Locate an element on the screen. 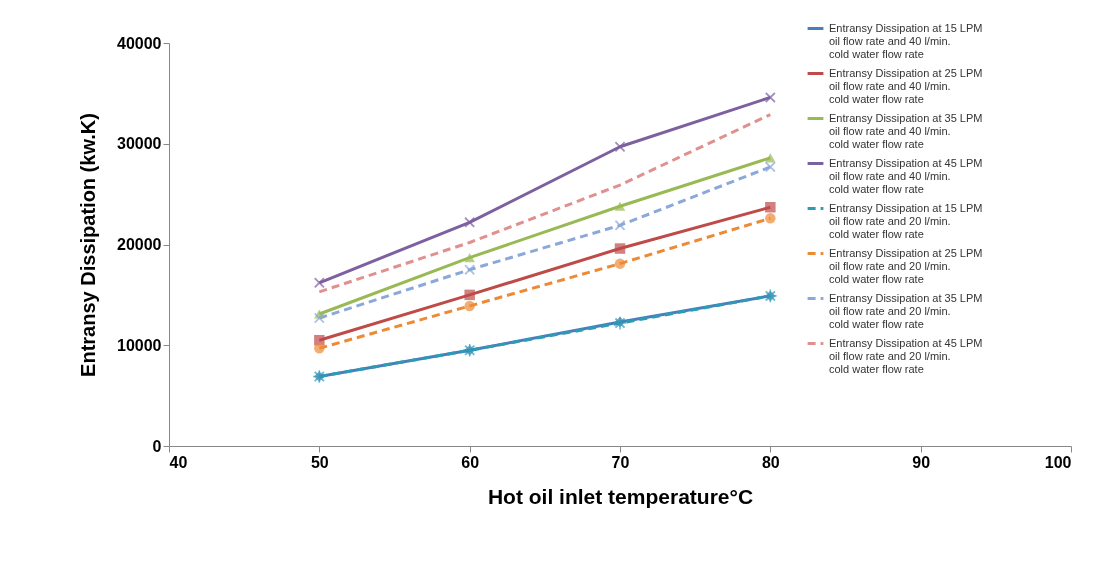  x-tick-label: 50 is located at coordinates (319, 462).